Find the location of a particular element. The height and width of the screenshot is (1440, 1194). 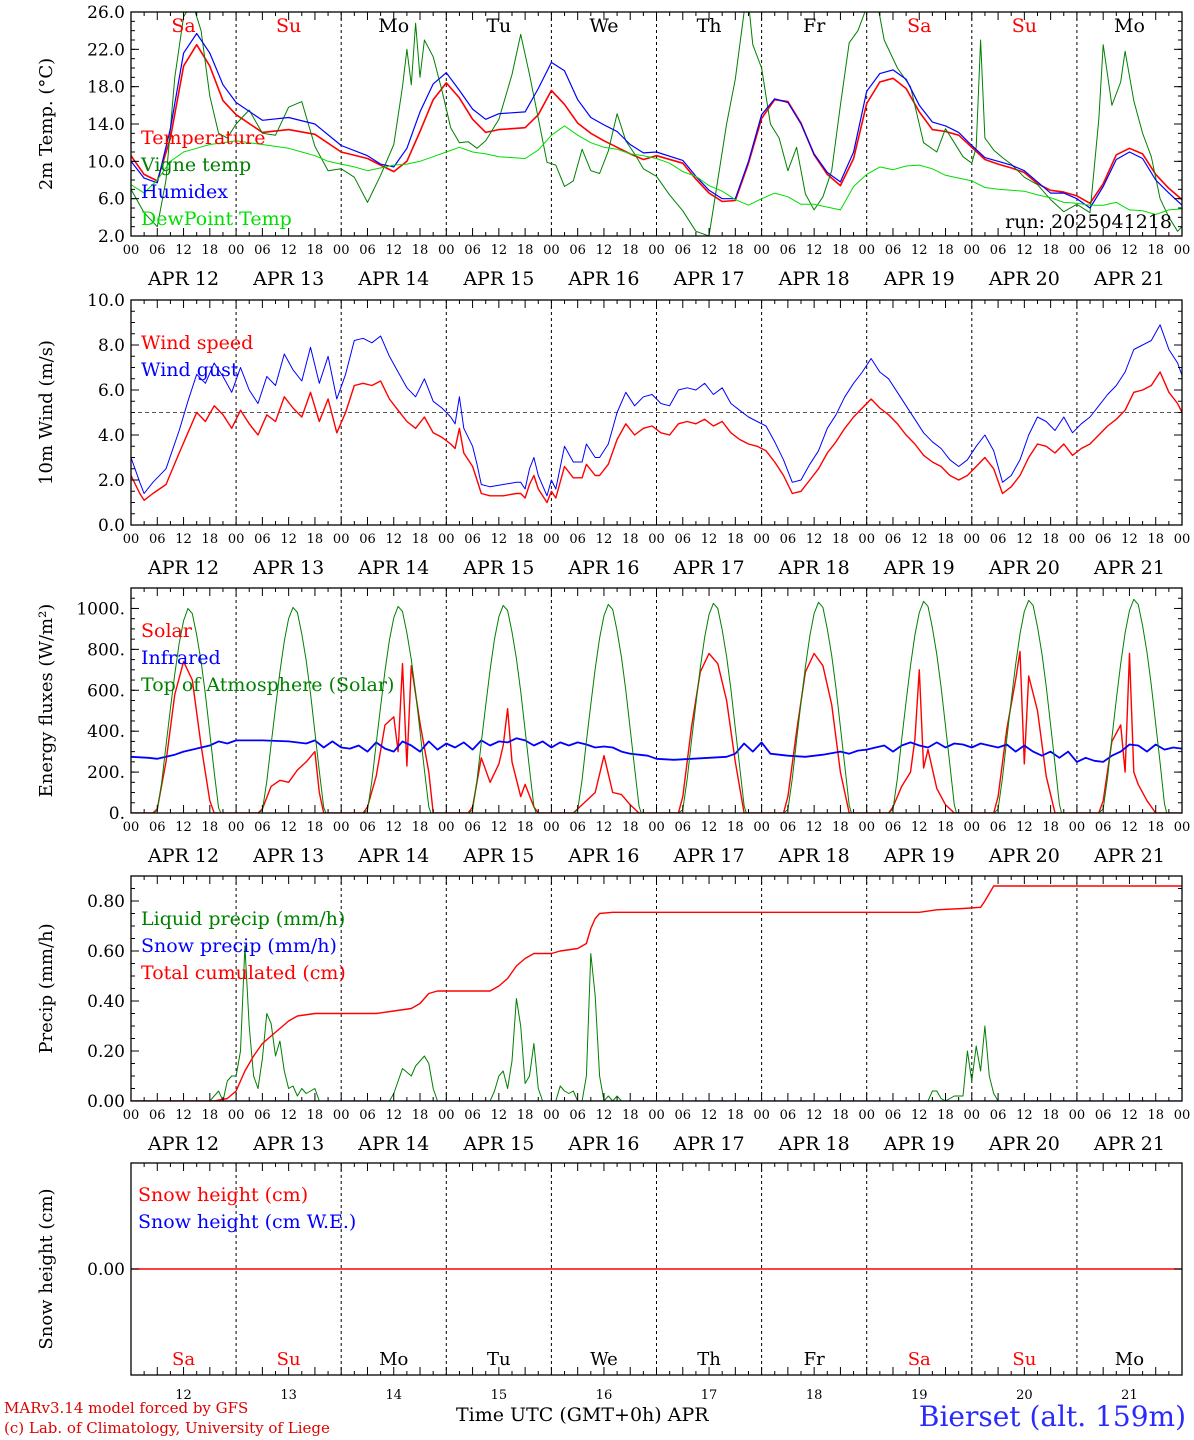

run-label: run: 2025041218 is located at coordinates (1088, 222).